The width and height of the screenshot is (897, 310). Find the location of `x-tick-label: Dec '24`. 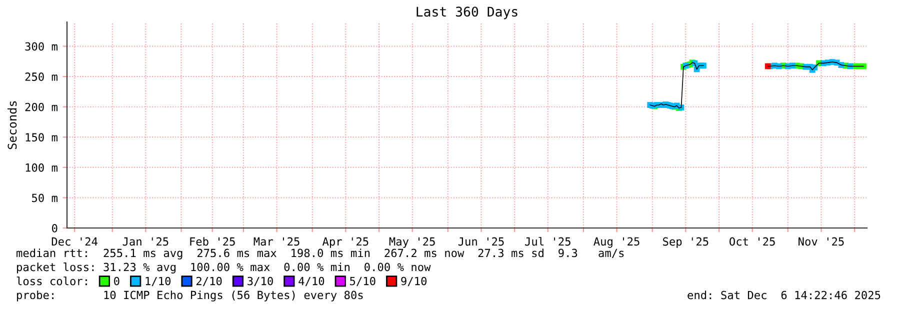

x-tick-label: Dec '24 is located at coordinates (75, 241).